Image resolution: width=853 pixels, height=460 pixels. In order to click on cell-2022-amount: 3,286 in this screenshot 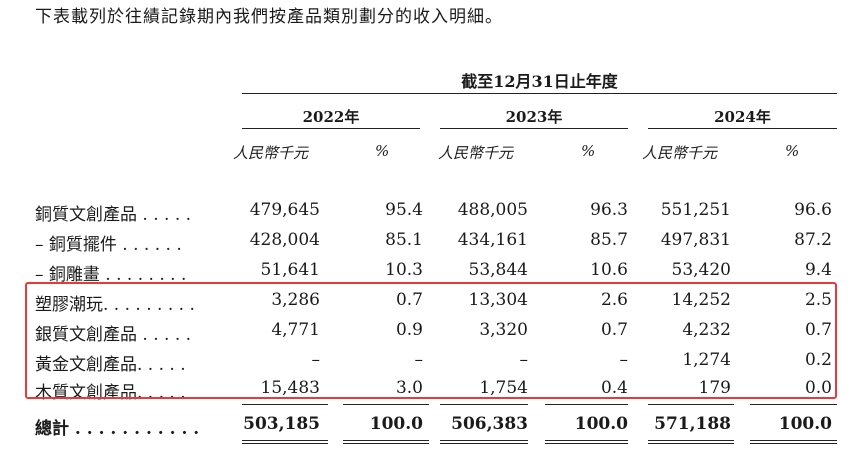, I will do `click(295, 300)`.